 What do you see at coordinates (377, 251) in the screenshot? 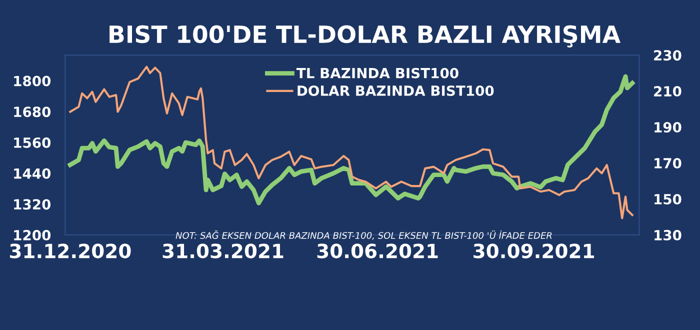
I see `x-tick-label: 30.06.2021` at bounding box center [377, 251].